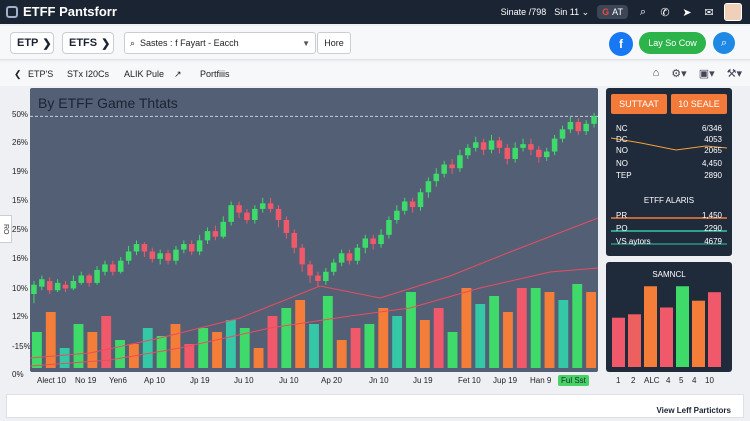 This screenshot has width=750, height=421. I want to click on view-participants-link: View Leff Partictors, so click(693, 410).